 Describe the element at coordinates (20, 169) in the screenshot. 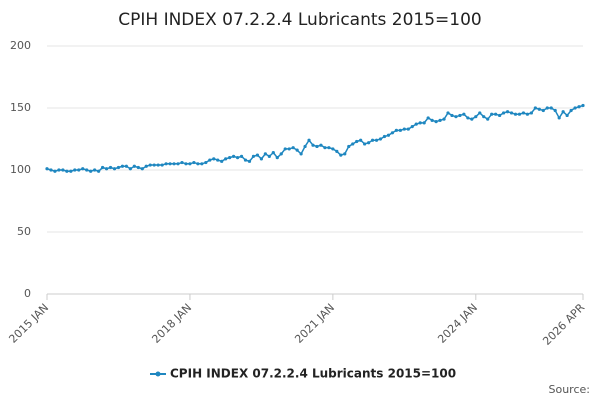

I see `y-tick-label: 100` at that location.